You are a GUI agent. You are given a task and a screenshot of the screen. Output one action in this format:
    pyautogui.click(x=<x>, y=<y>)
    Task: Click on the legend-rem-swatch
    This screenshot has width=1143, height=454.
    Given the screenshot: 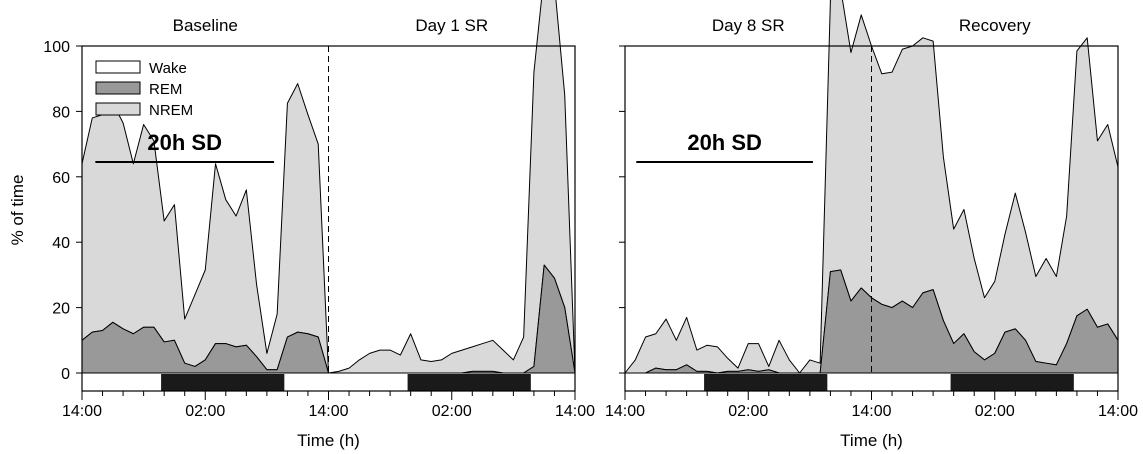 What is the action you would take?
    pyautogui.click(x=118, y=88)
    